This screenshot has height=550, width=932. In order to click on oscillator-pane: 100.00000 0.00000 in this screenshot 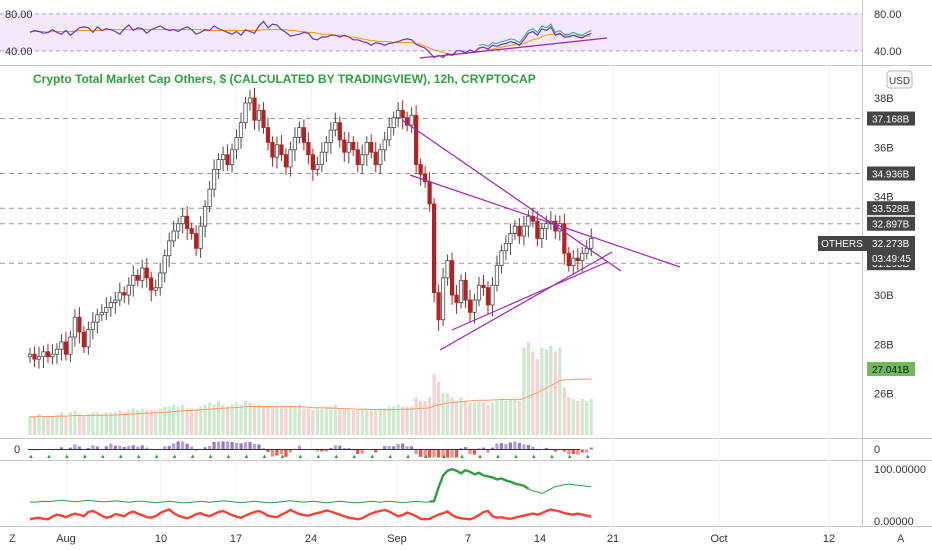, I will do `click(477, 496)`.